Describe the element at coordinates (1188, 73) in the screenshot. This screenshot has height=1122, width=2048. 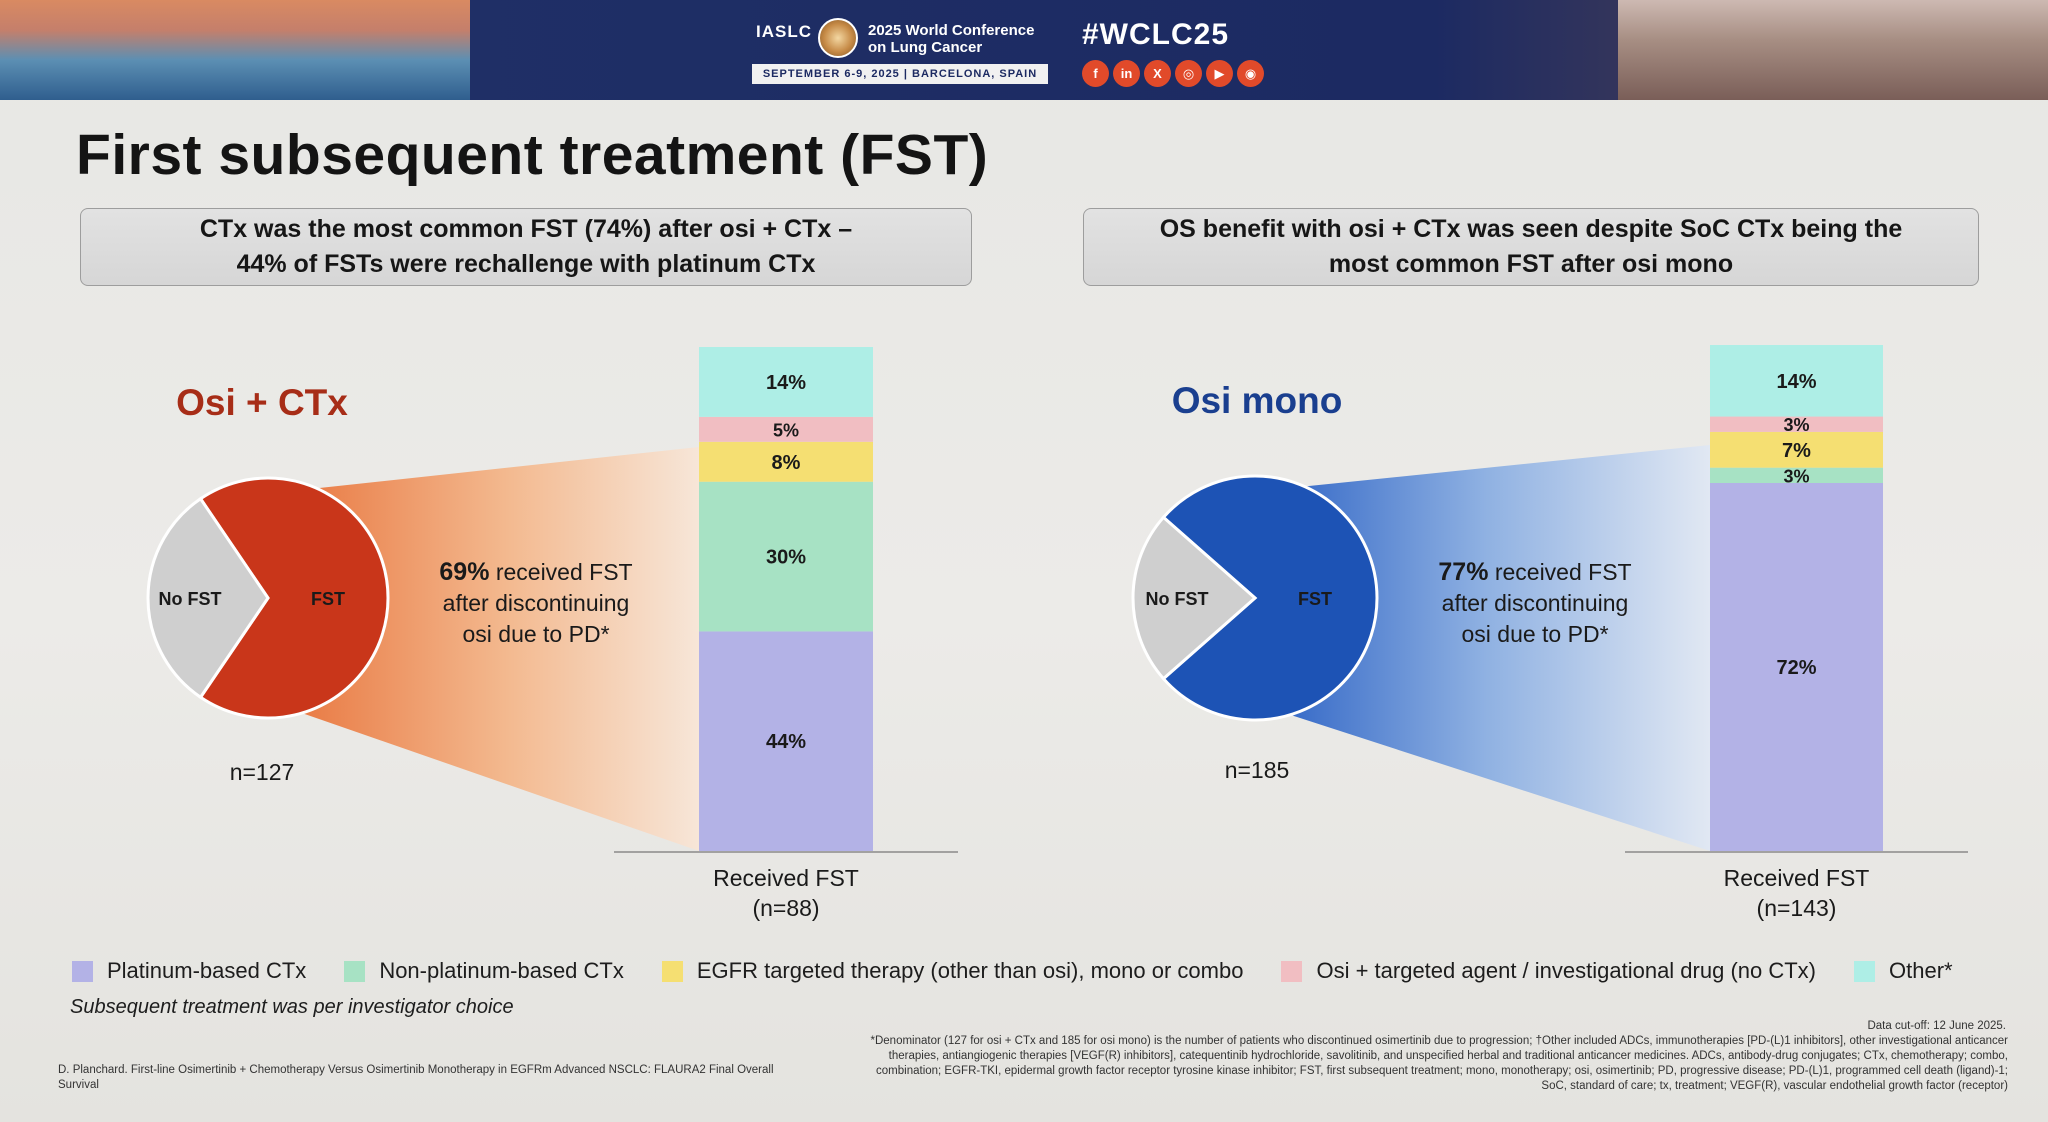
I see `instagram-icon: ◎` at that location.